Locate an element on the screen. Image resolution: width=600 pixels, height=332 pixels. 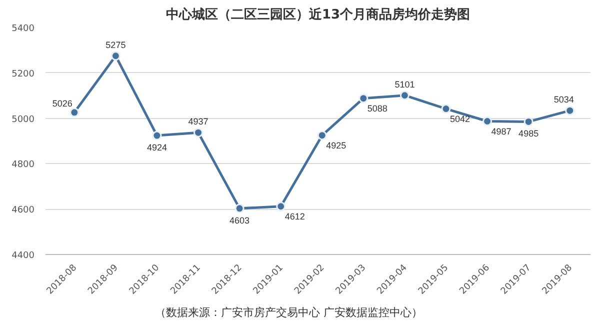
y-tick-label: 5000 is located at coordinates (23, 119).